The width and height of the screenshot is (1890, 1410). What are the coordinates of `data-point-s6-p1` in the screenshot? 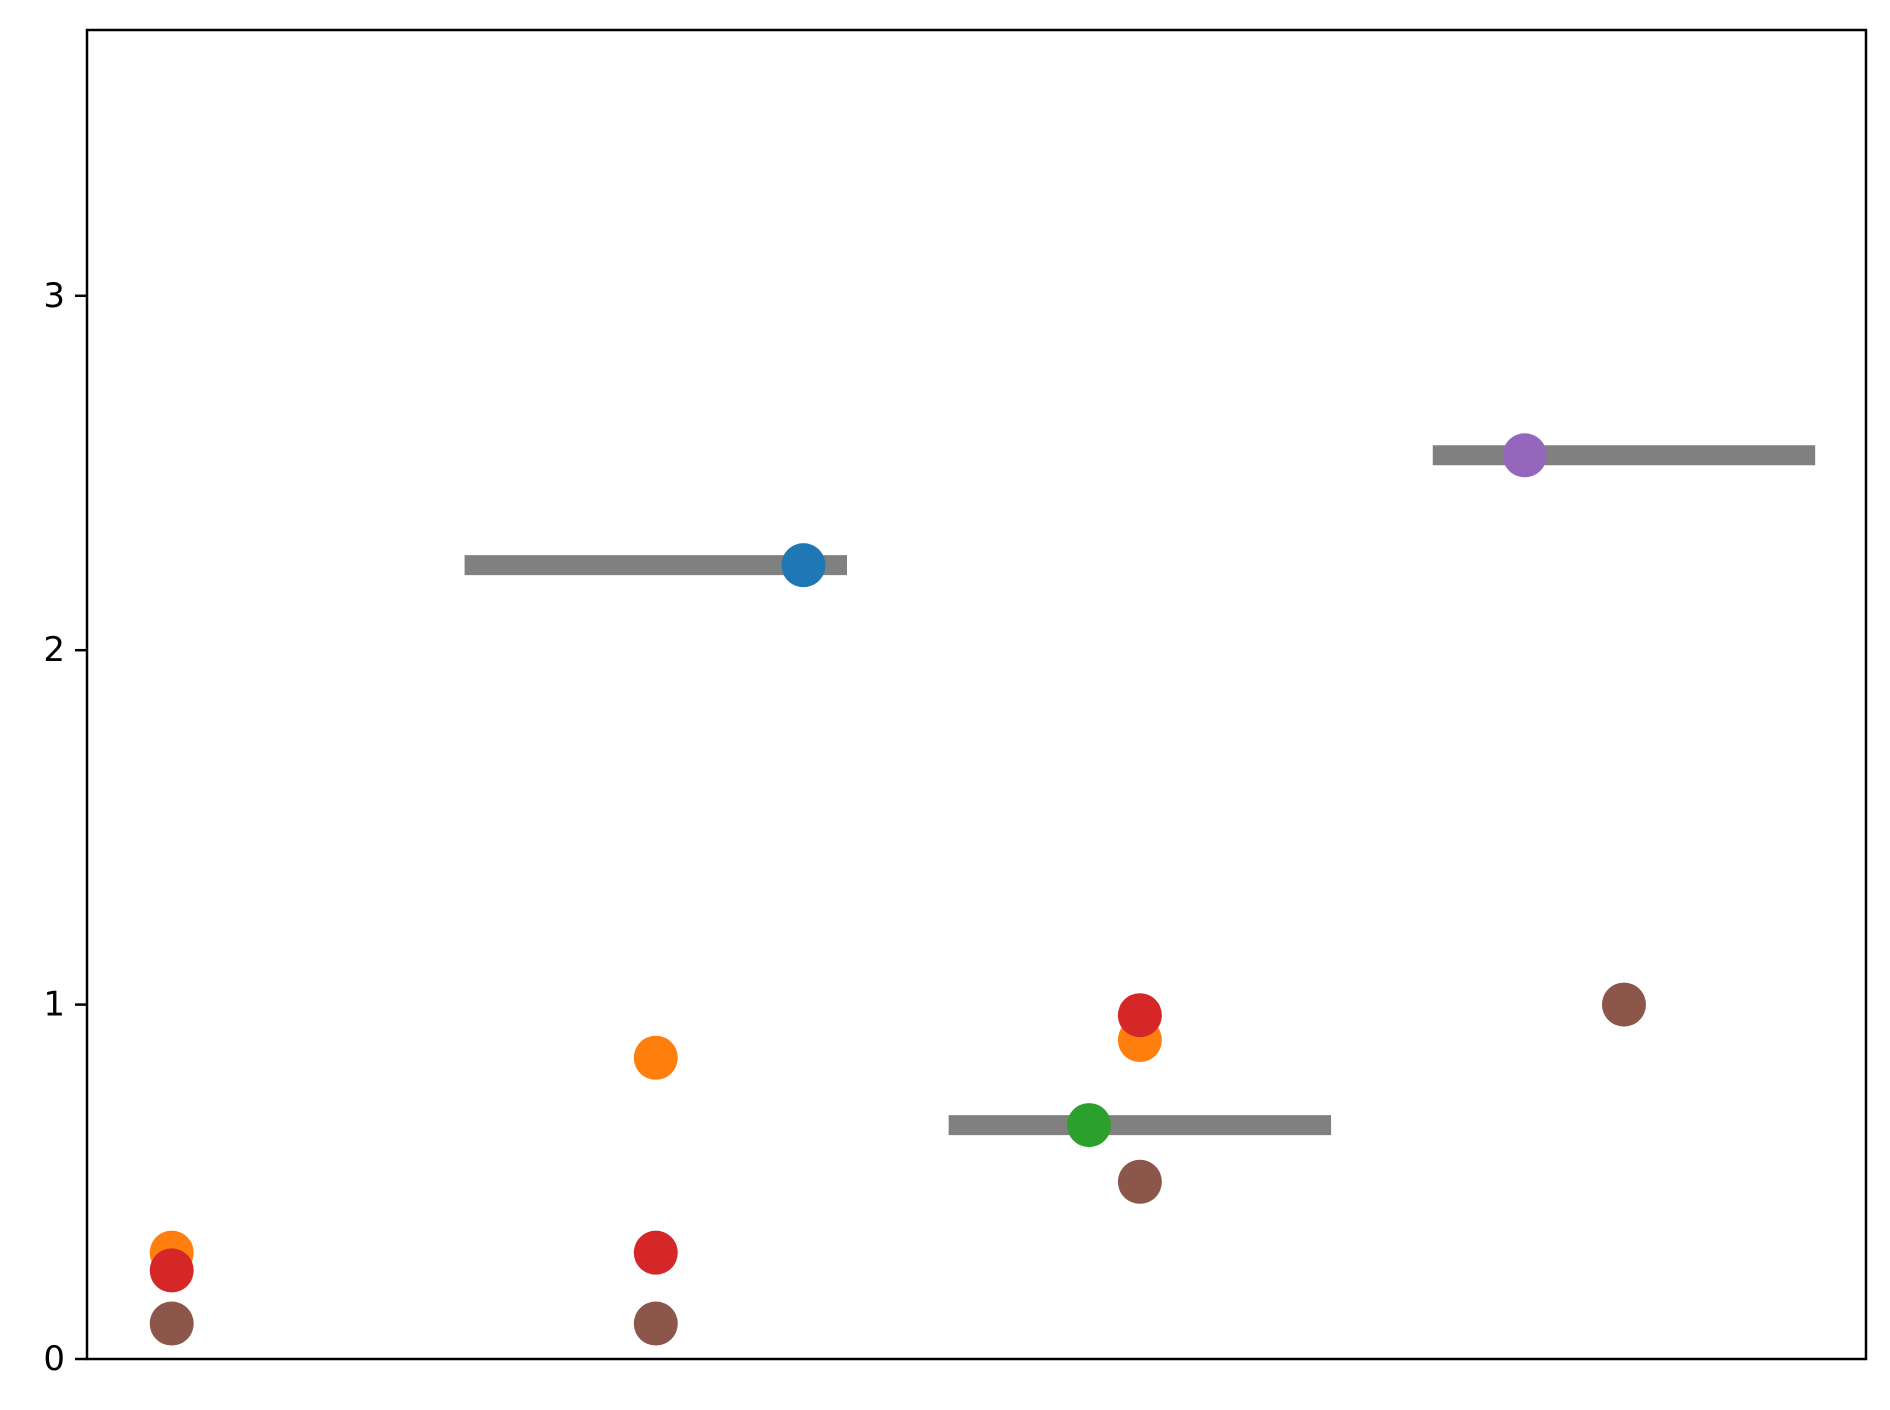 It's located at (171, 1323).